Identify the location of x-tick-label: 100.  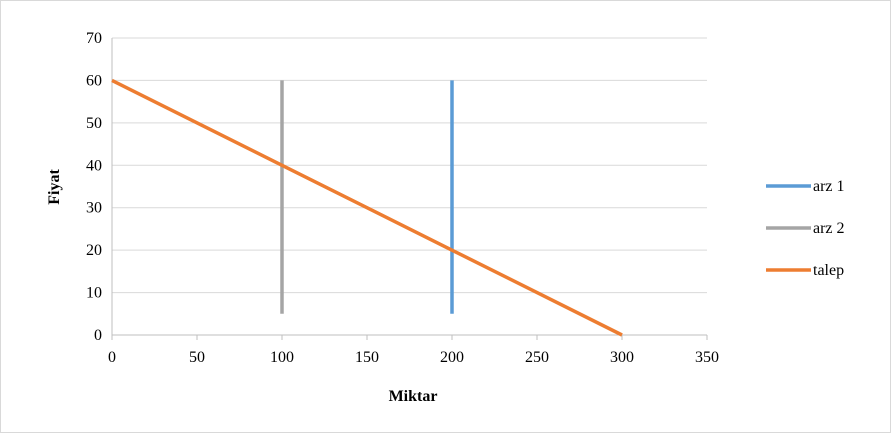
(282, 357).